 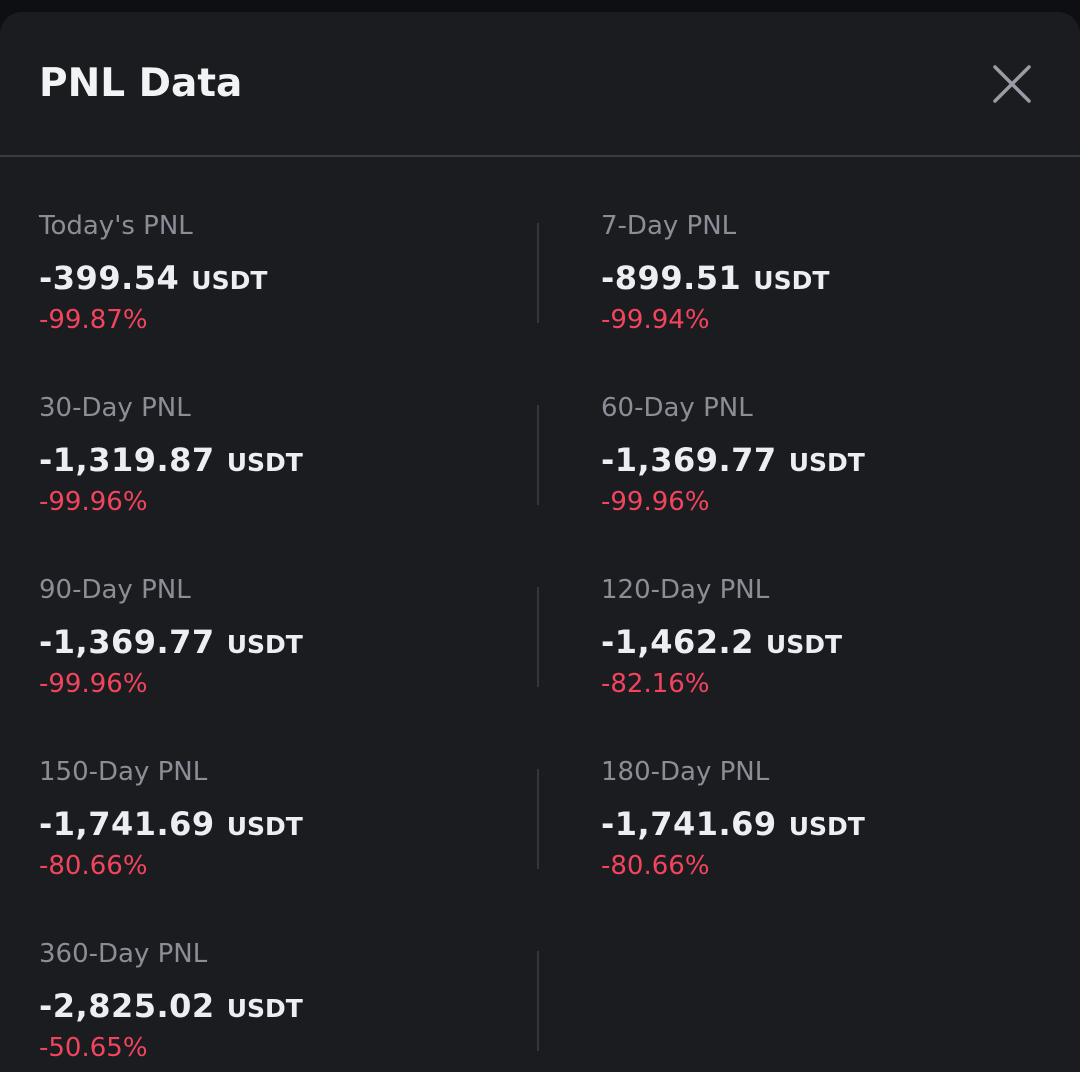 I want to click on pnl-label: Today's PNL, so click(x=116, y=226).